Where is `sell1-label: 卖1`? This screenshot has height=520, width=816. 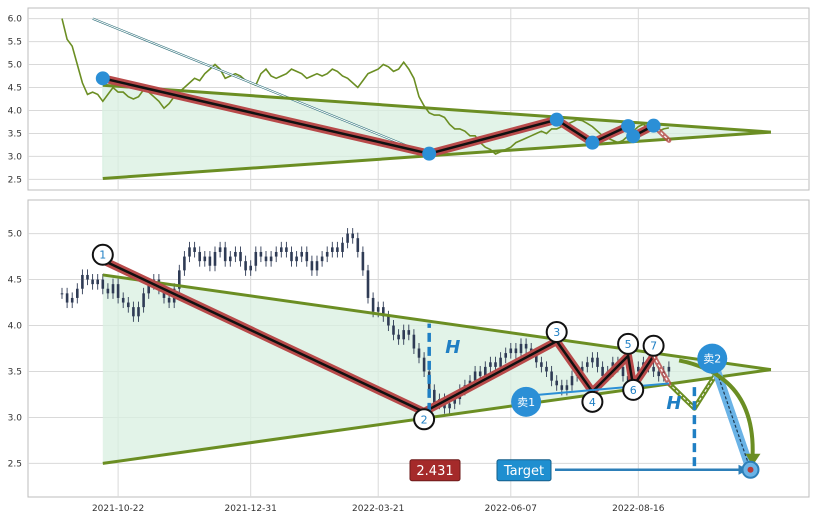 sell1-label: 卖1 is located at coordinates (526, 402).